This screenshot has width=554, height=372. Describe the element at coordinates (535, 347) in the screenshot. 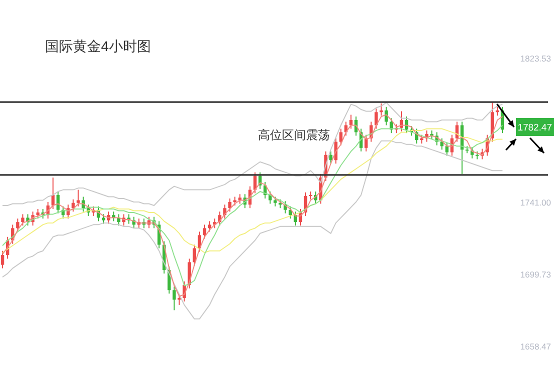

I see `ytick: 1658.47` at that location.